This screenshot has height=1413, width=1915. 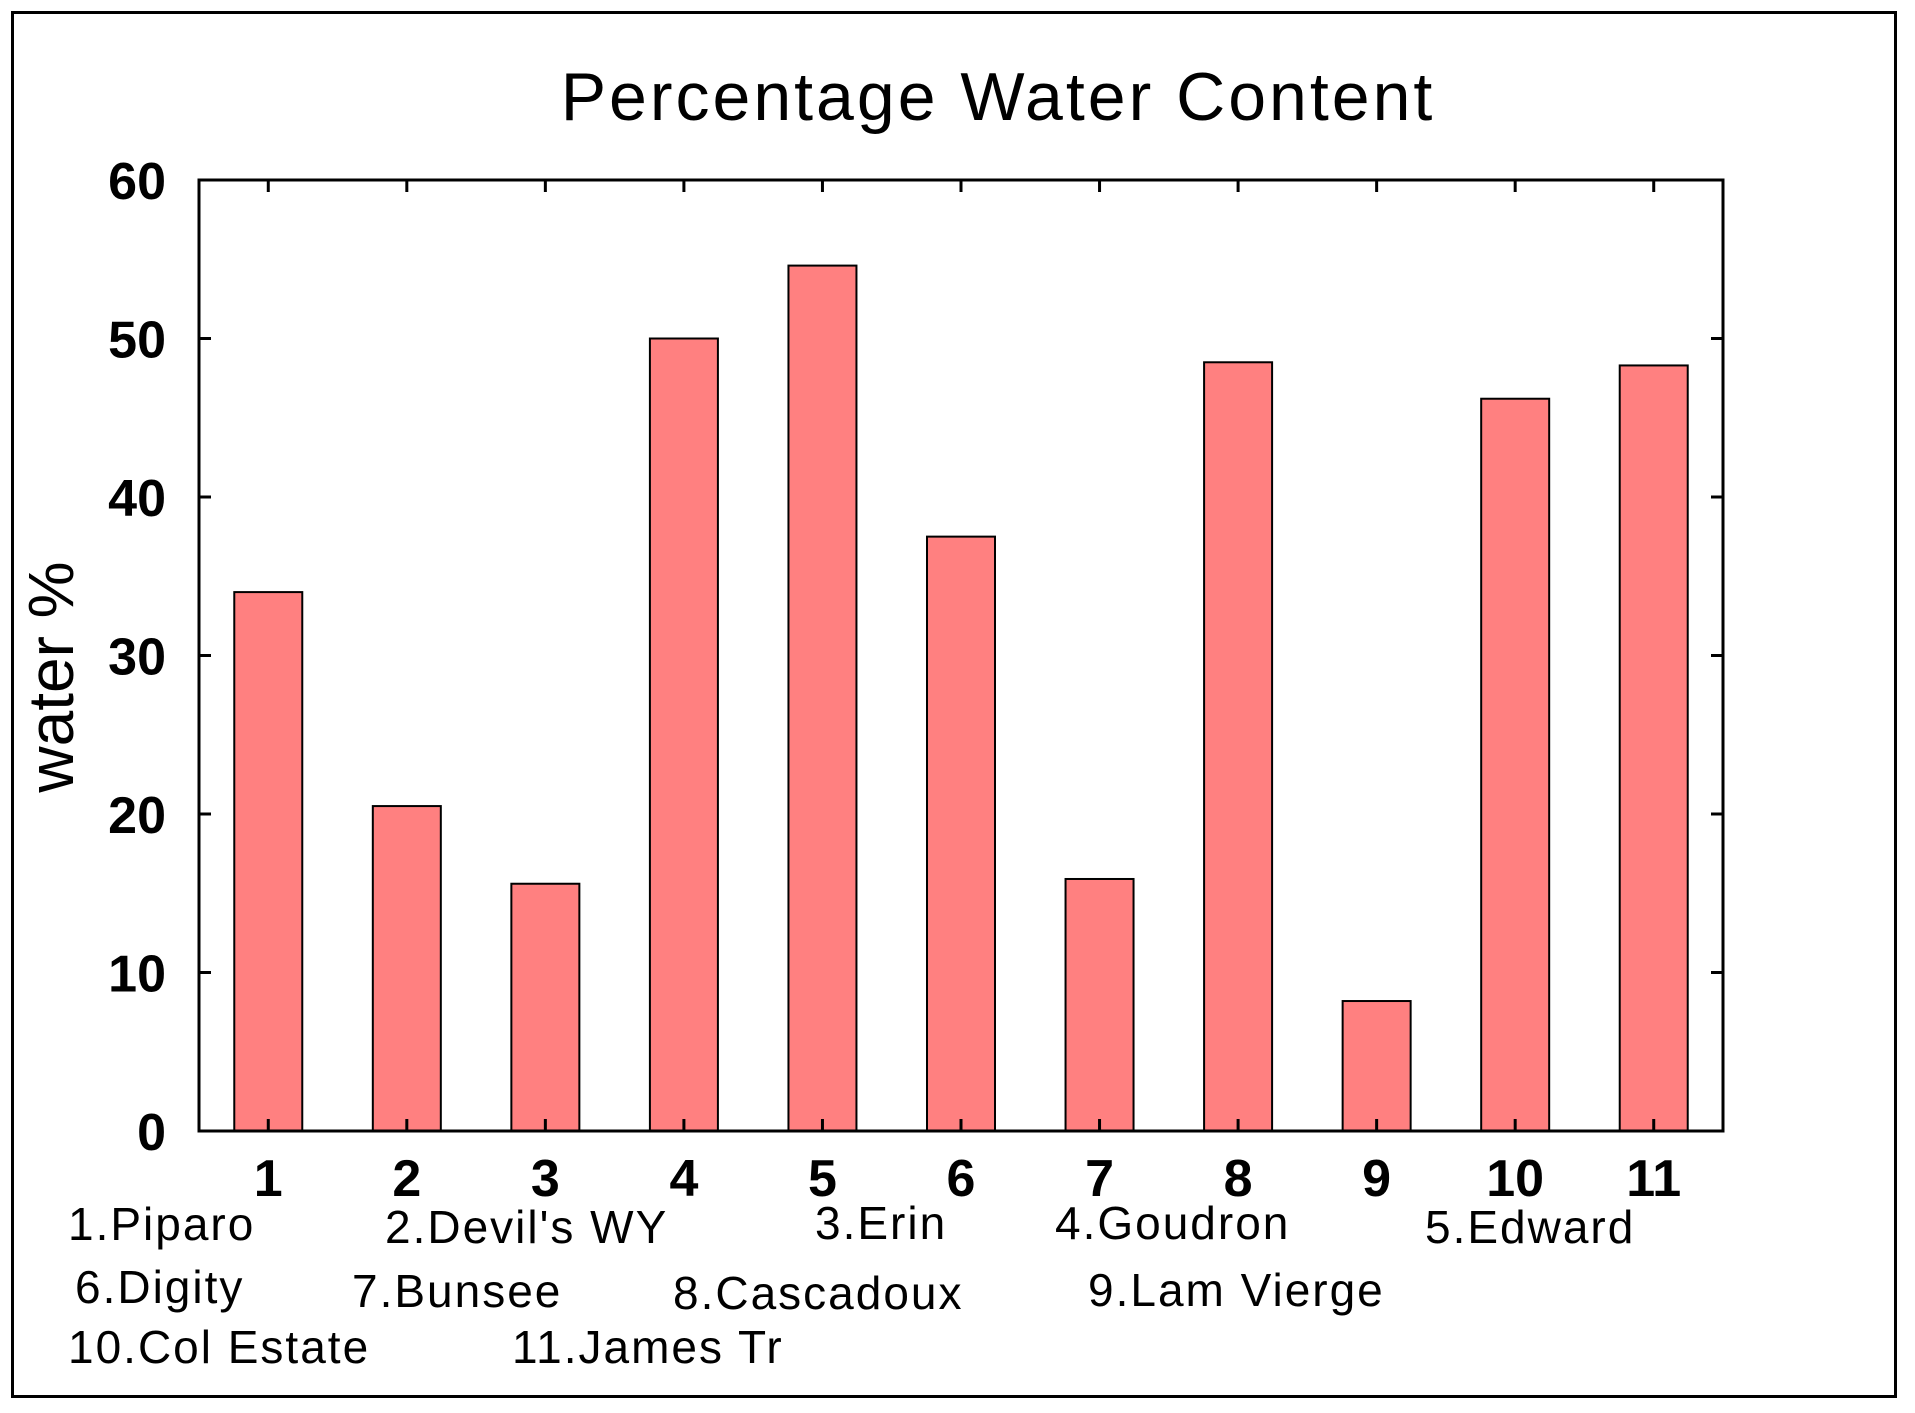 I want to click on x-tick-label-1: 1, so click(x=268, y=1179).